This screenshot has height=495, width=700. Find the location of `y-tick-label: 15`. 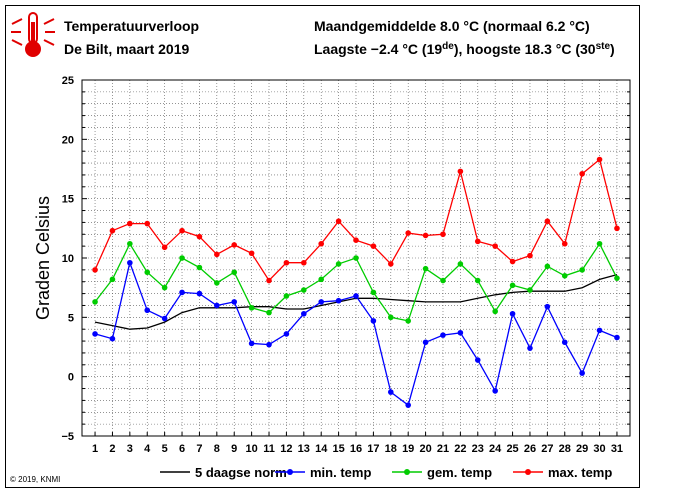

y-tick-label: 15 is located at coordinates (68, 200).